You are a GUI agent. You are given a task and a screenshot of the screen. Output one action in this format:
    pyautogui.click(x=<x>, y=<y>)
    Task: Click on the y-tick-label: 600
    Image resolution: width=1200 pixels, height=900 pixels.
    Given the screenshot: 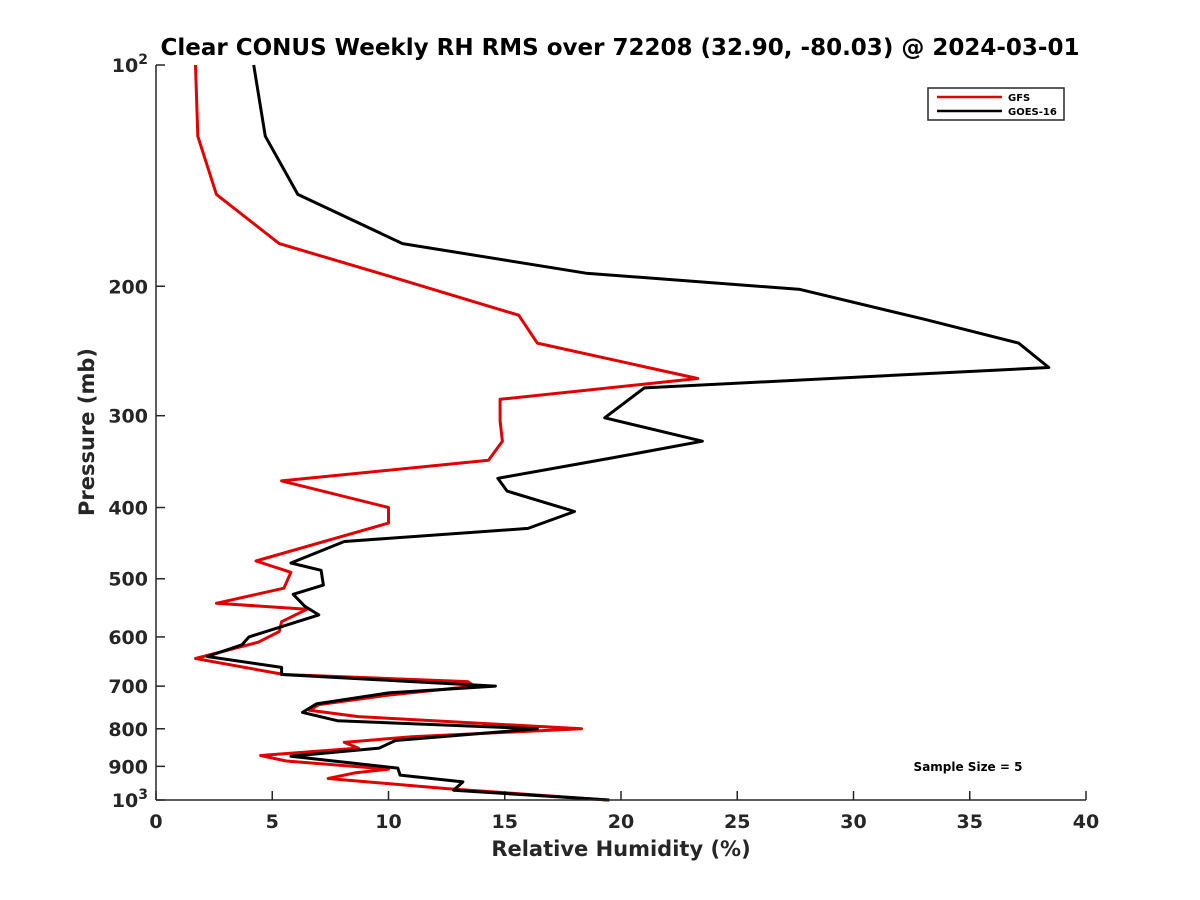 What is the action you would take?
    pyautogui.click(x=128, y=638)
    